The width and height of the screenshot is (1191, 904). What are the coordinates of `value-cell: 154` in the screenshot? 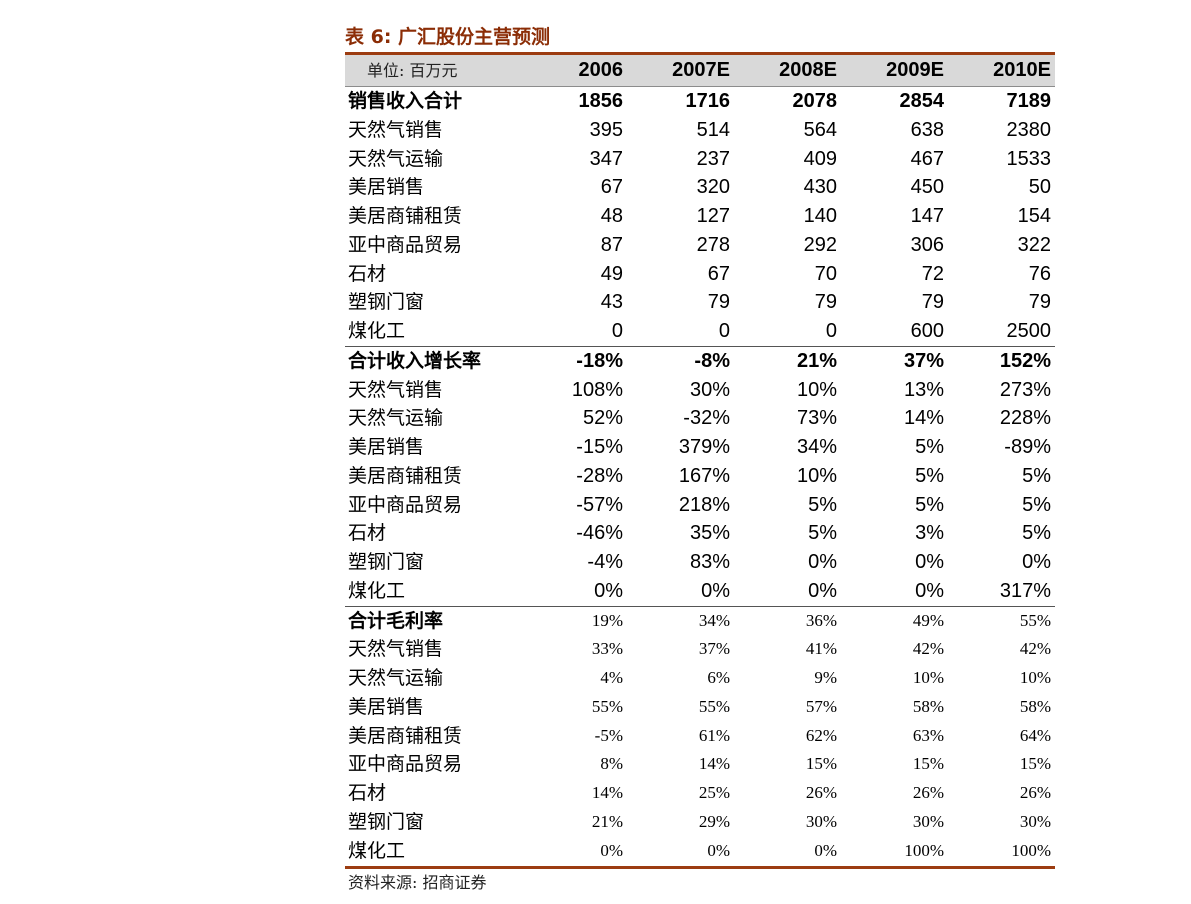 It's located at (1034, 216).